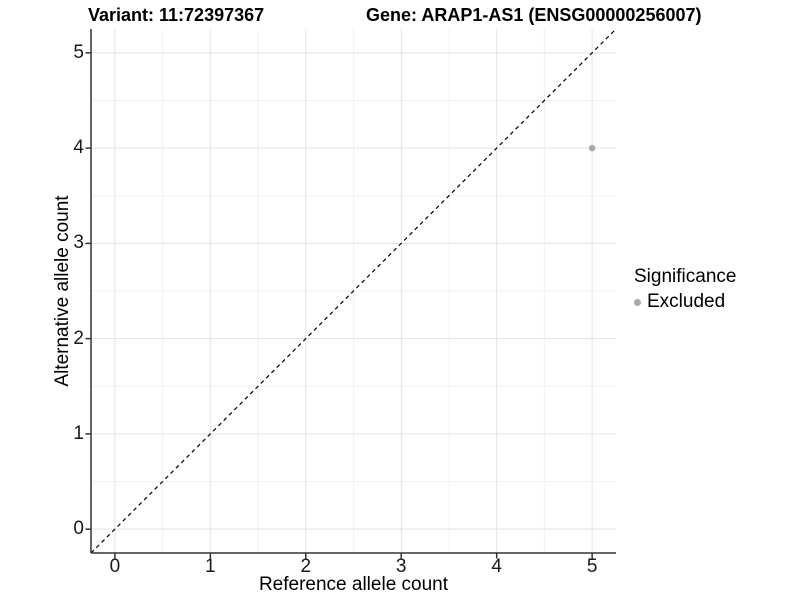 This screenshot has width=800, height=600. I want to click on y-tick-label: 3, so click(78, 243).